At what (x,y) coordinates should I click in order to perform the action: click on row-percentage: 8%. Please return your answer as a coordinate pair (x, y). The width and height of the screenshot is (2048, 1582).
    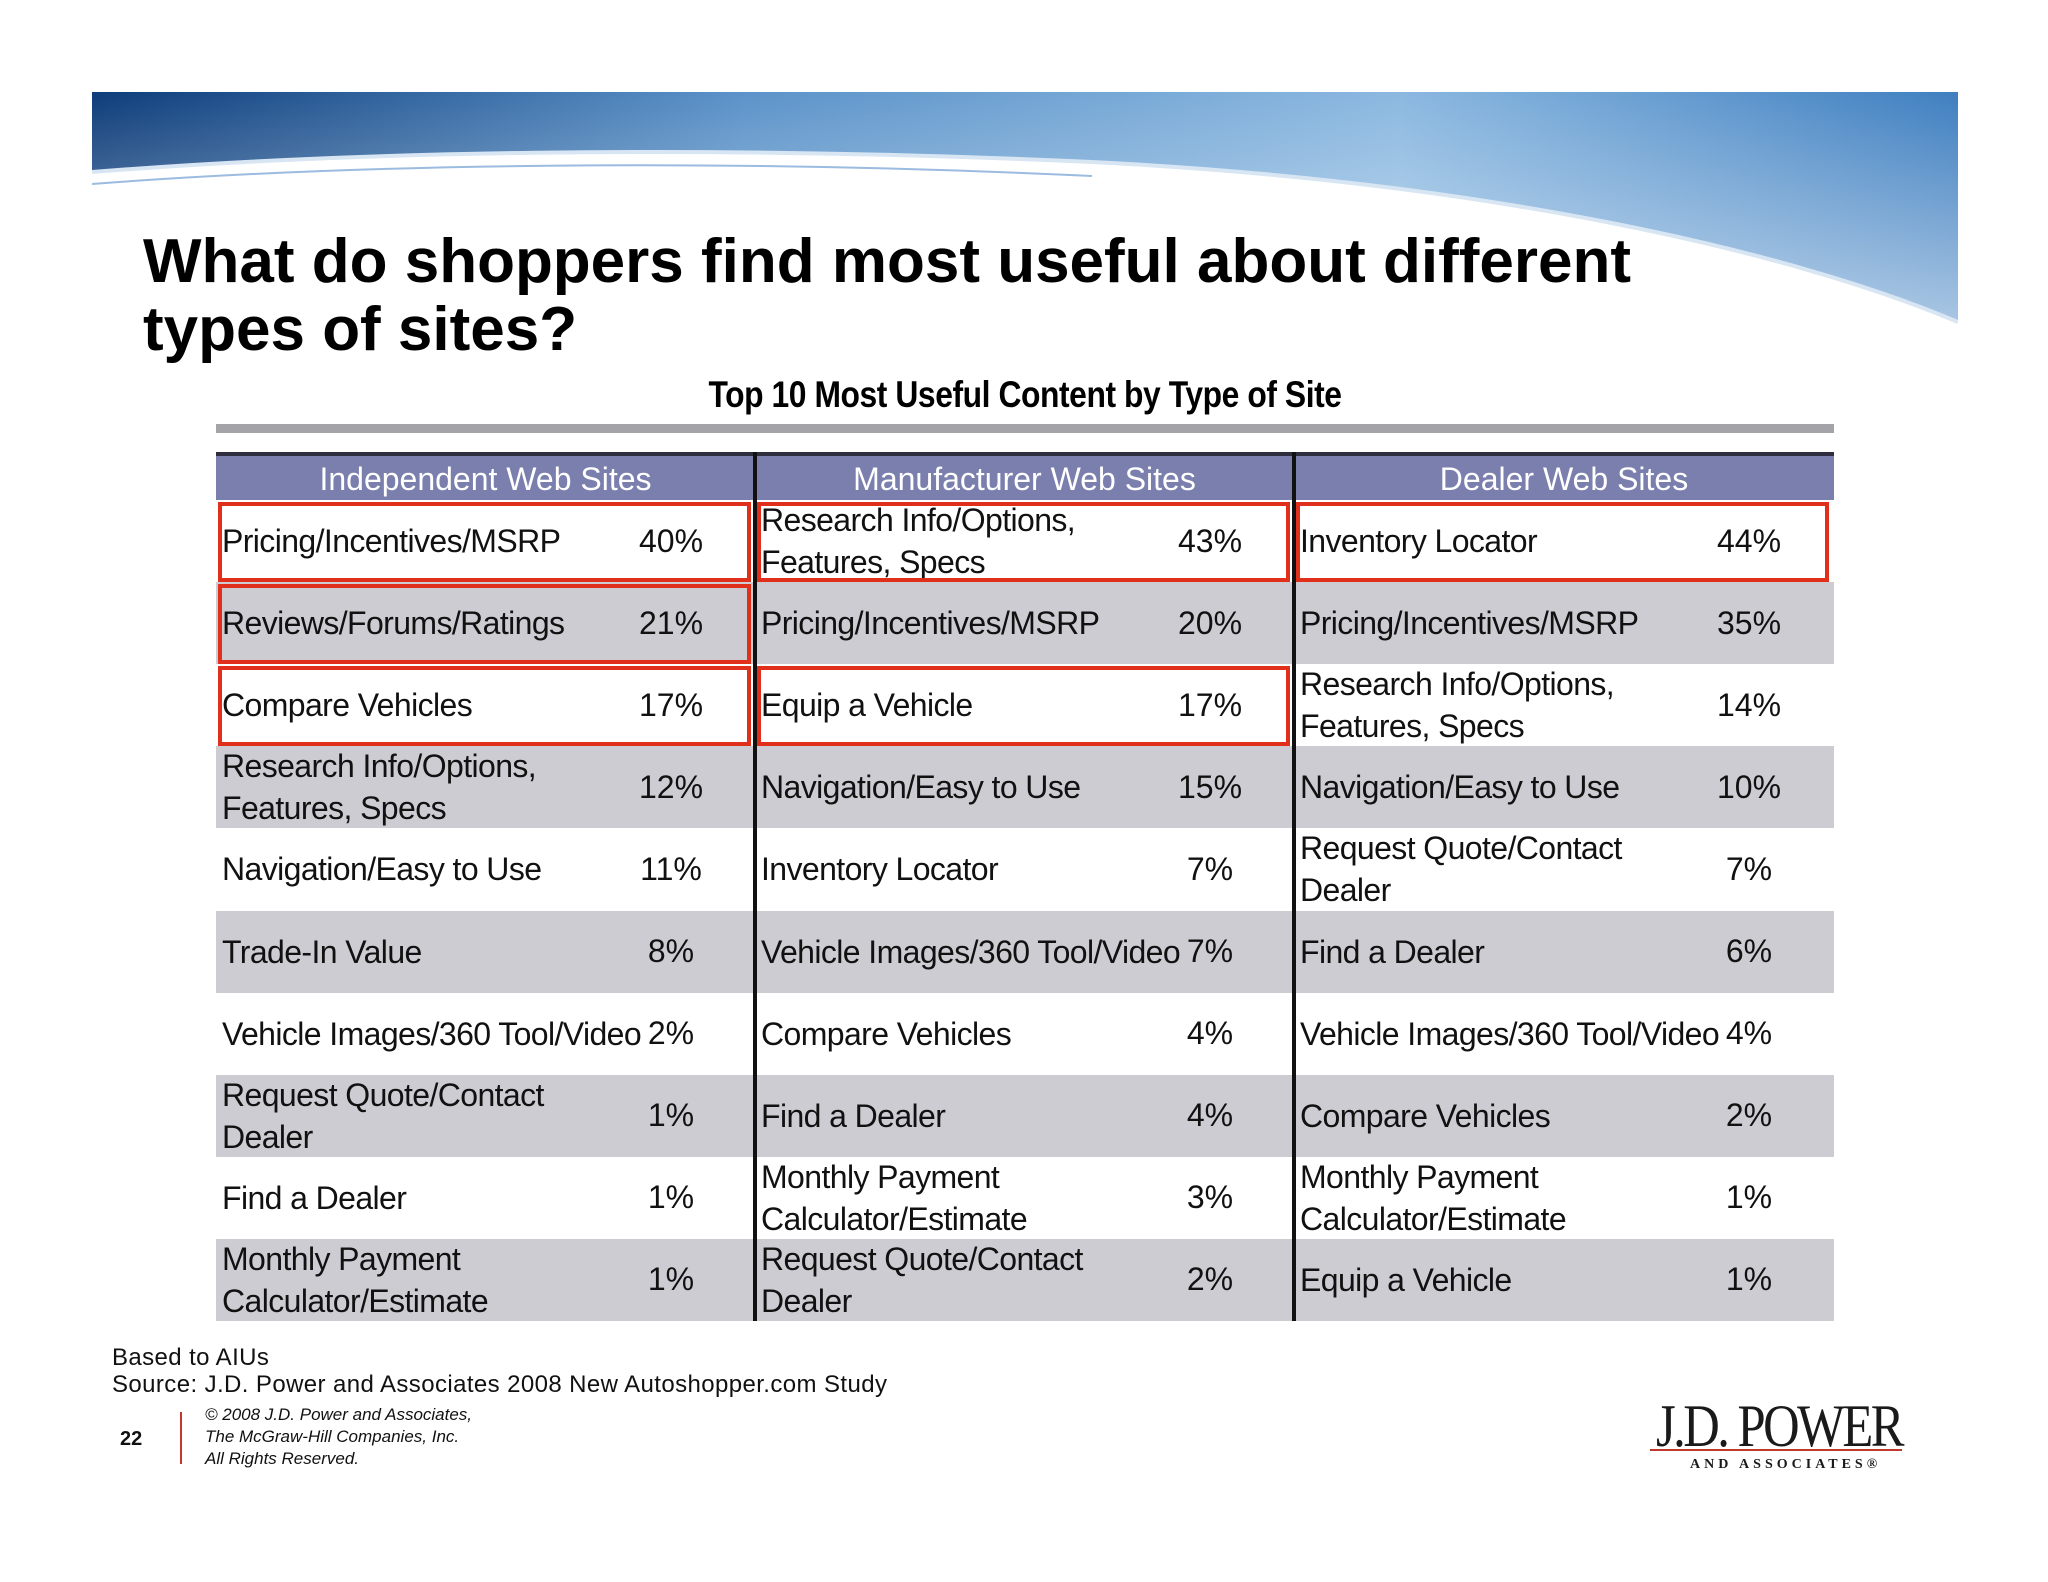
    Looking at the image, I should click on (671, 951).